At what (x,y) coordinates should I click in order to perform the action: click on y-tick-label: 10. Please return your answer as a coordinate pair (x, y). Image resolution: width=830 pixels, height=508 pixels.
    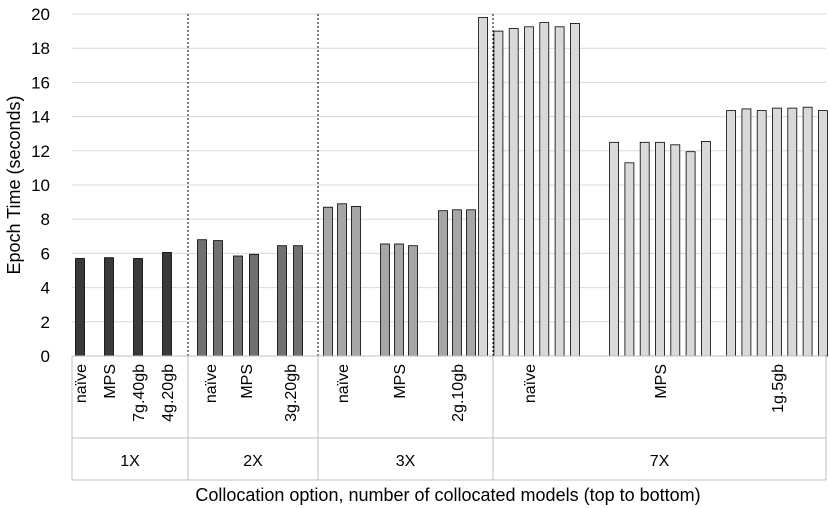
    Looking at the image, I should click on (40, 185).